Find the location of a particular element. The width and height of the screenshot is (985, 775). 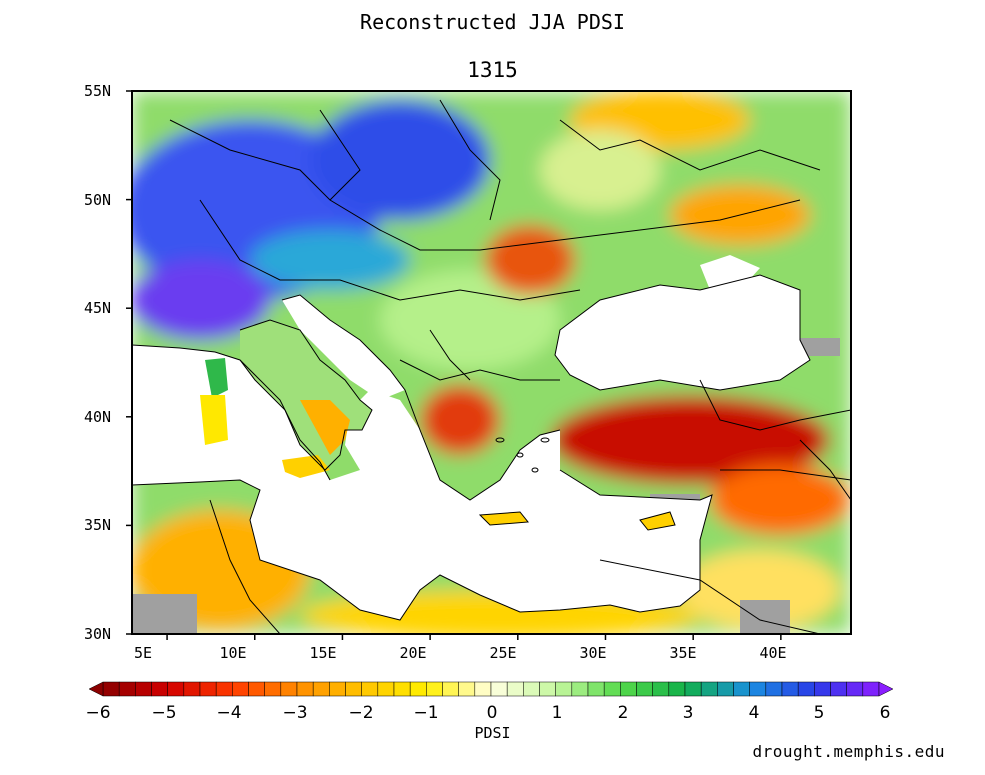

lon-label-30e: 30E is located at coordinates (593, 653).